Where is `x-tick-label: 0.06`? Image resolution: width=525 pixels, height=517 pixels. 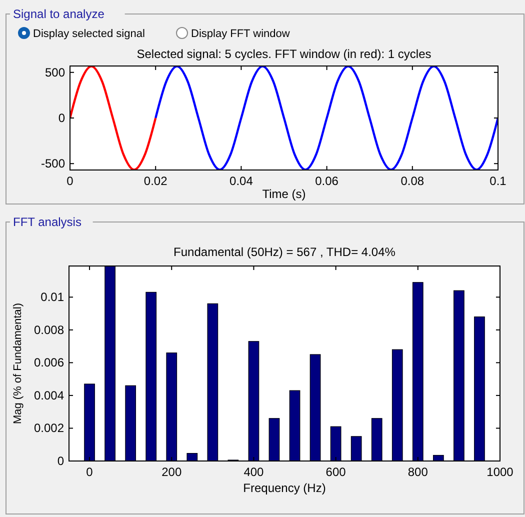
x-tick-label: 0.06 is located at coordinates (327, 181).